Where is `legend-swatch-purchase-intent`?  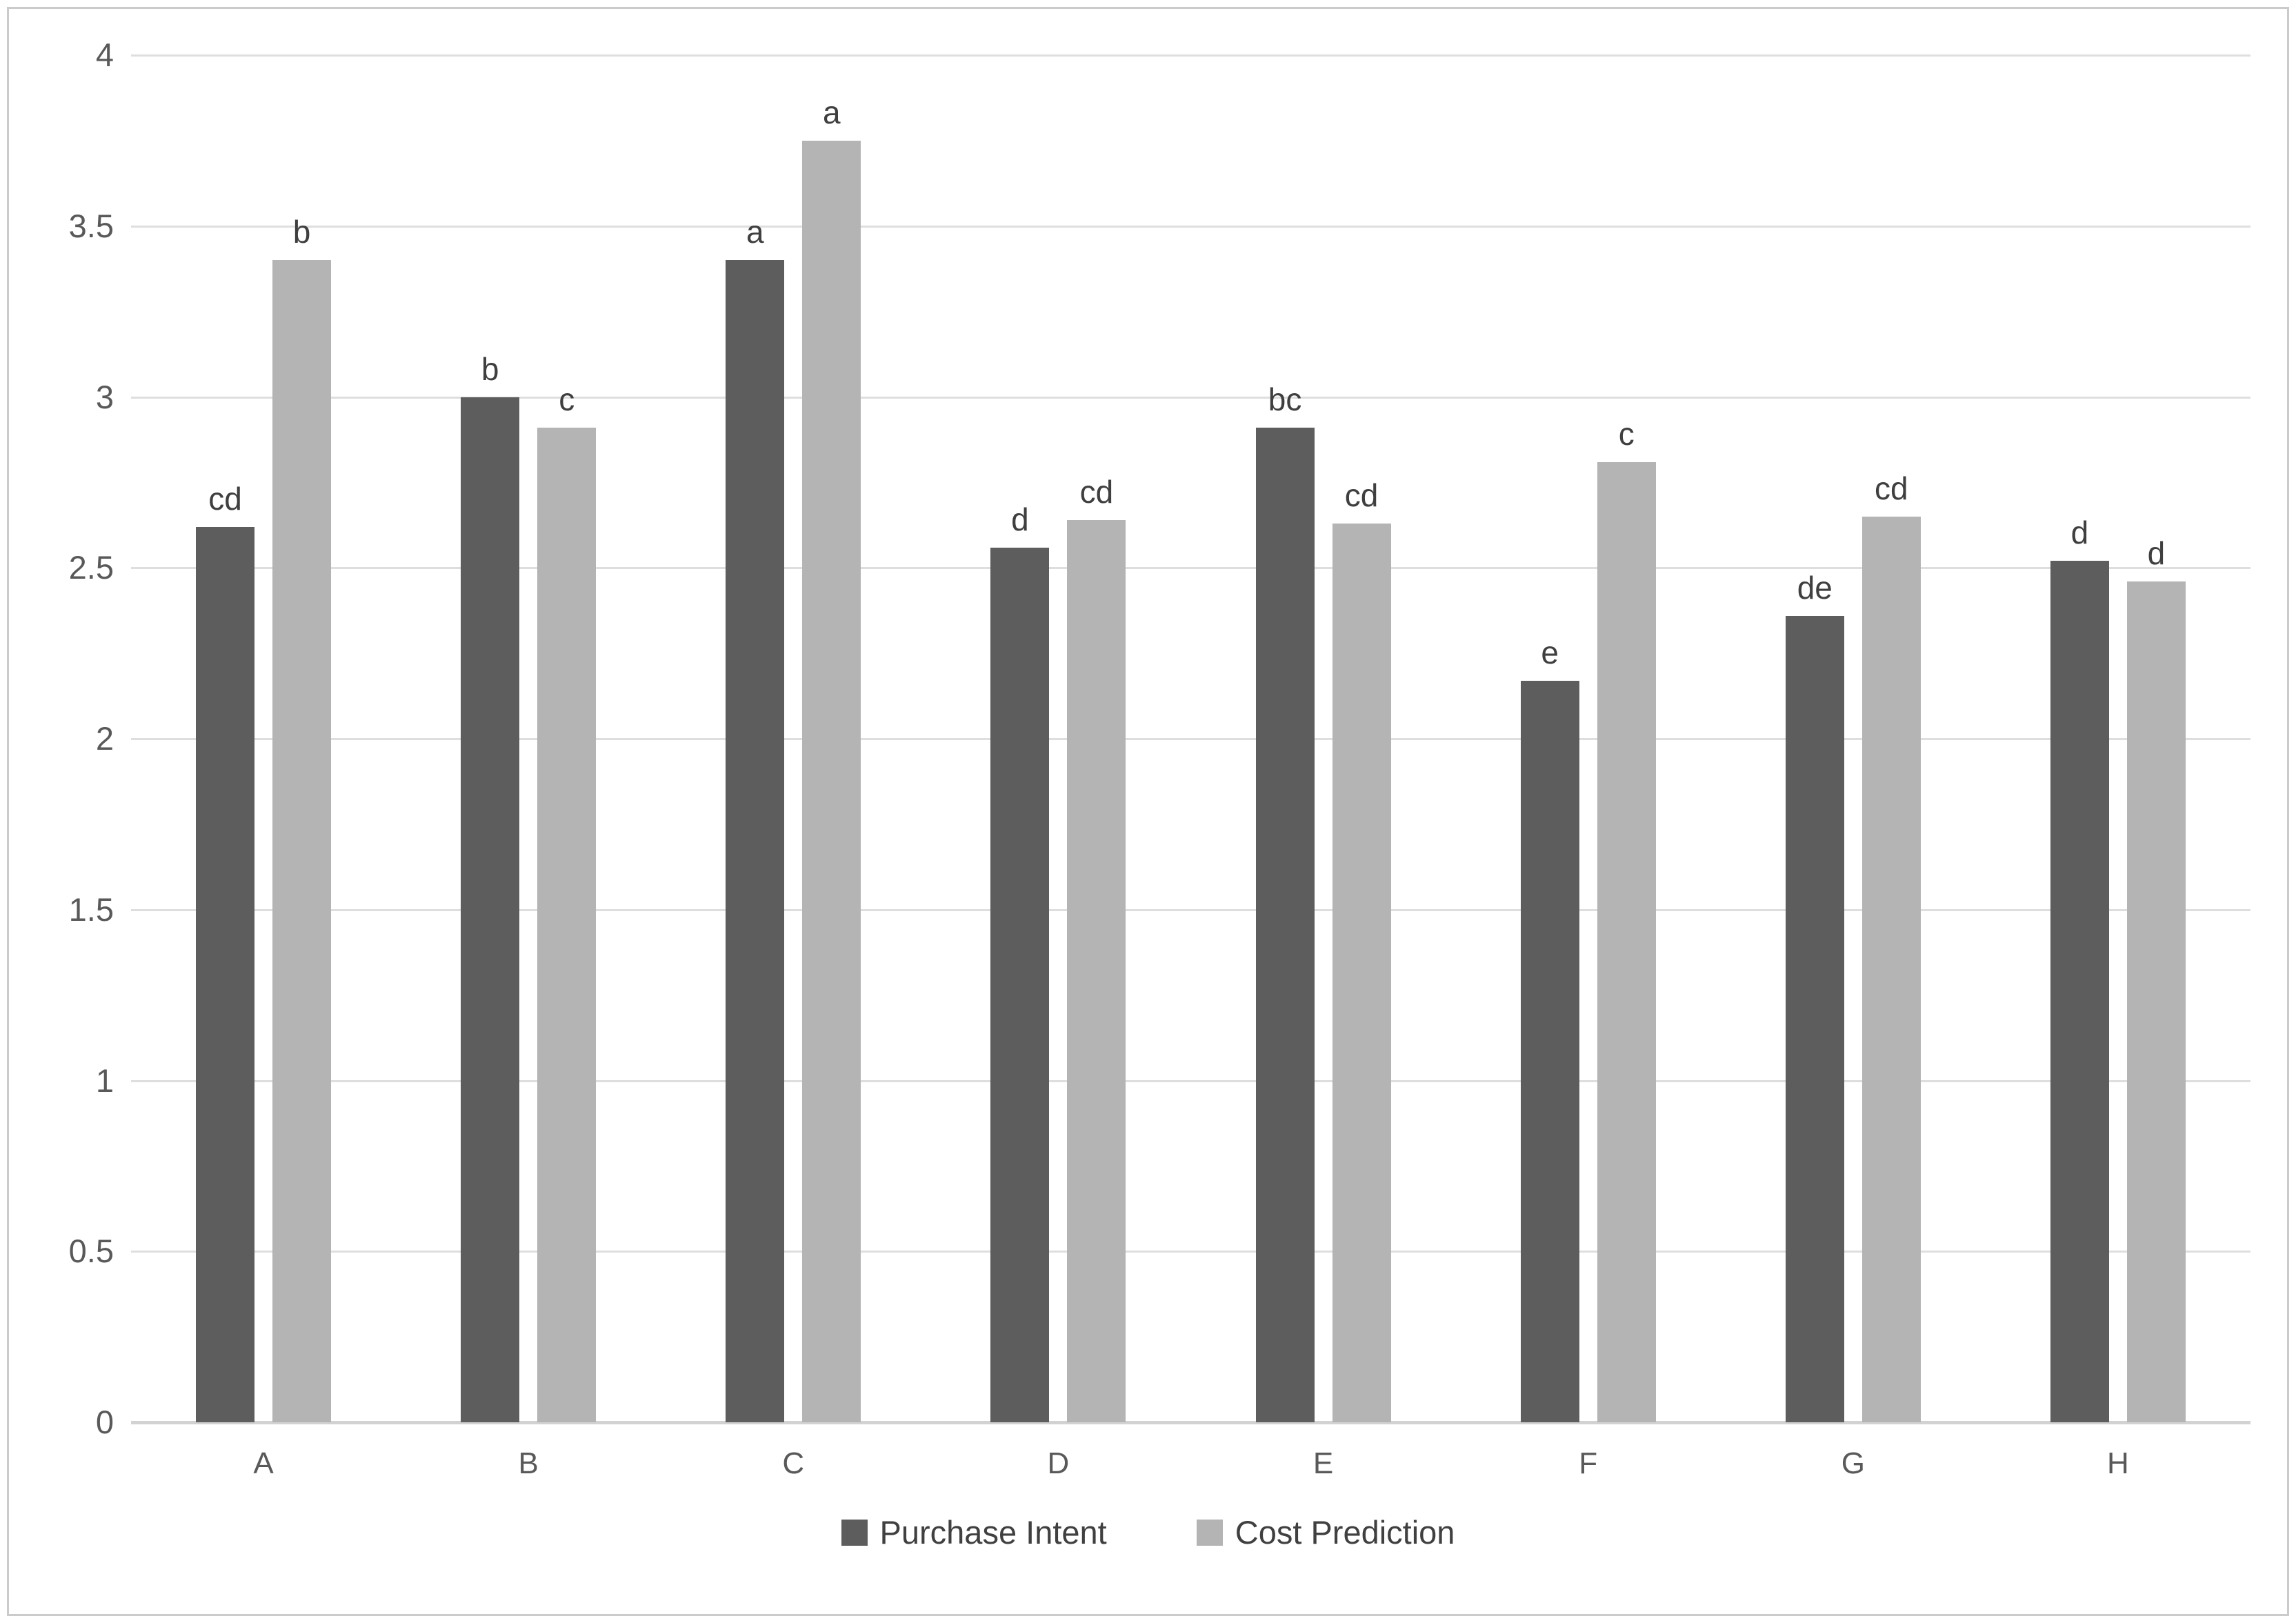 legend-swatch-purchase-intent is located at coordinates (854, 1532).